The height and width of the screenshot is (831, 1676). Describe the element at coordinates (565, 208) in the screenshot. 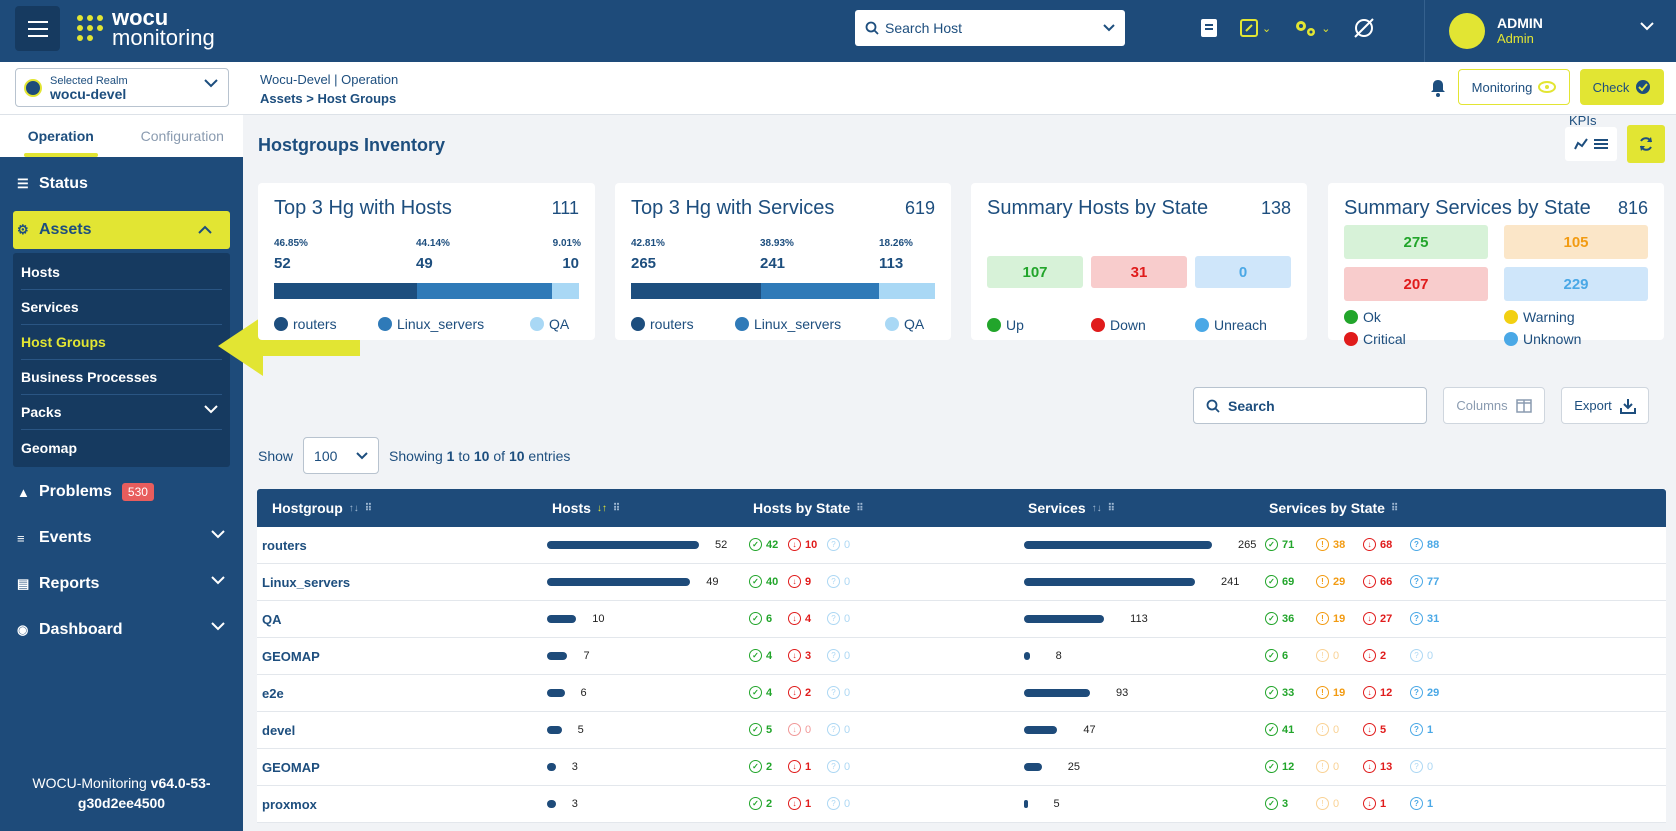

I see `card-total: 111` at that location.